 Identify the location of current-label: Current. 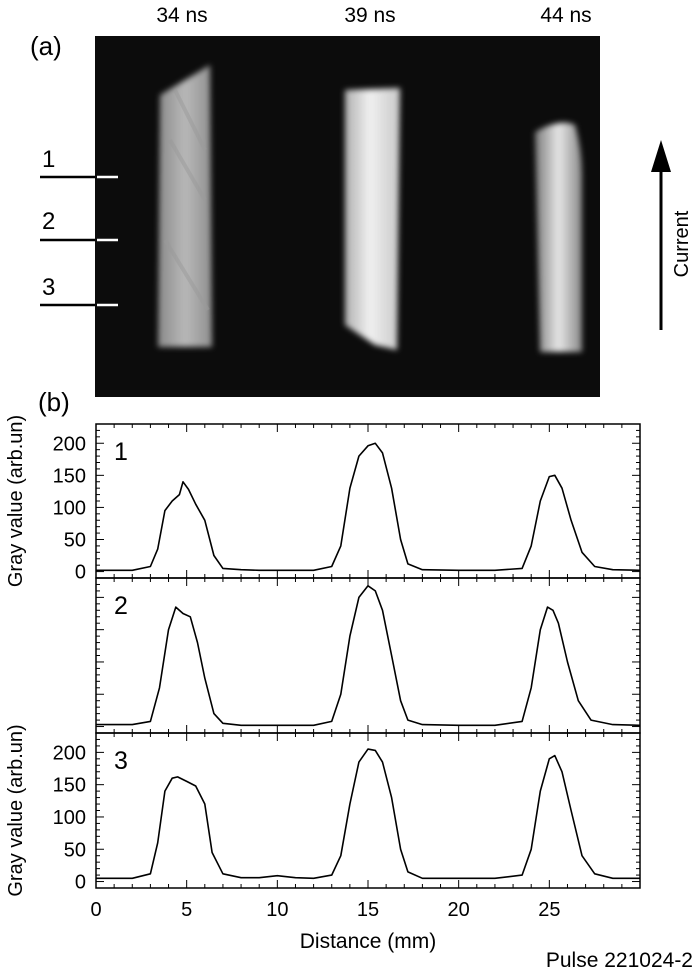
(682, 243).